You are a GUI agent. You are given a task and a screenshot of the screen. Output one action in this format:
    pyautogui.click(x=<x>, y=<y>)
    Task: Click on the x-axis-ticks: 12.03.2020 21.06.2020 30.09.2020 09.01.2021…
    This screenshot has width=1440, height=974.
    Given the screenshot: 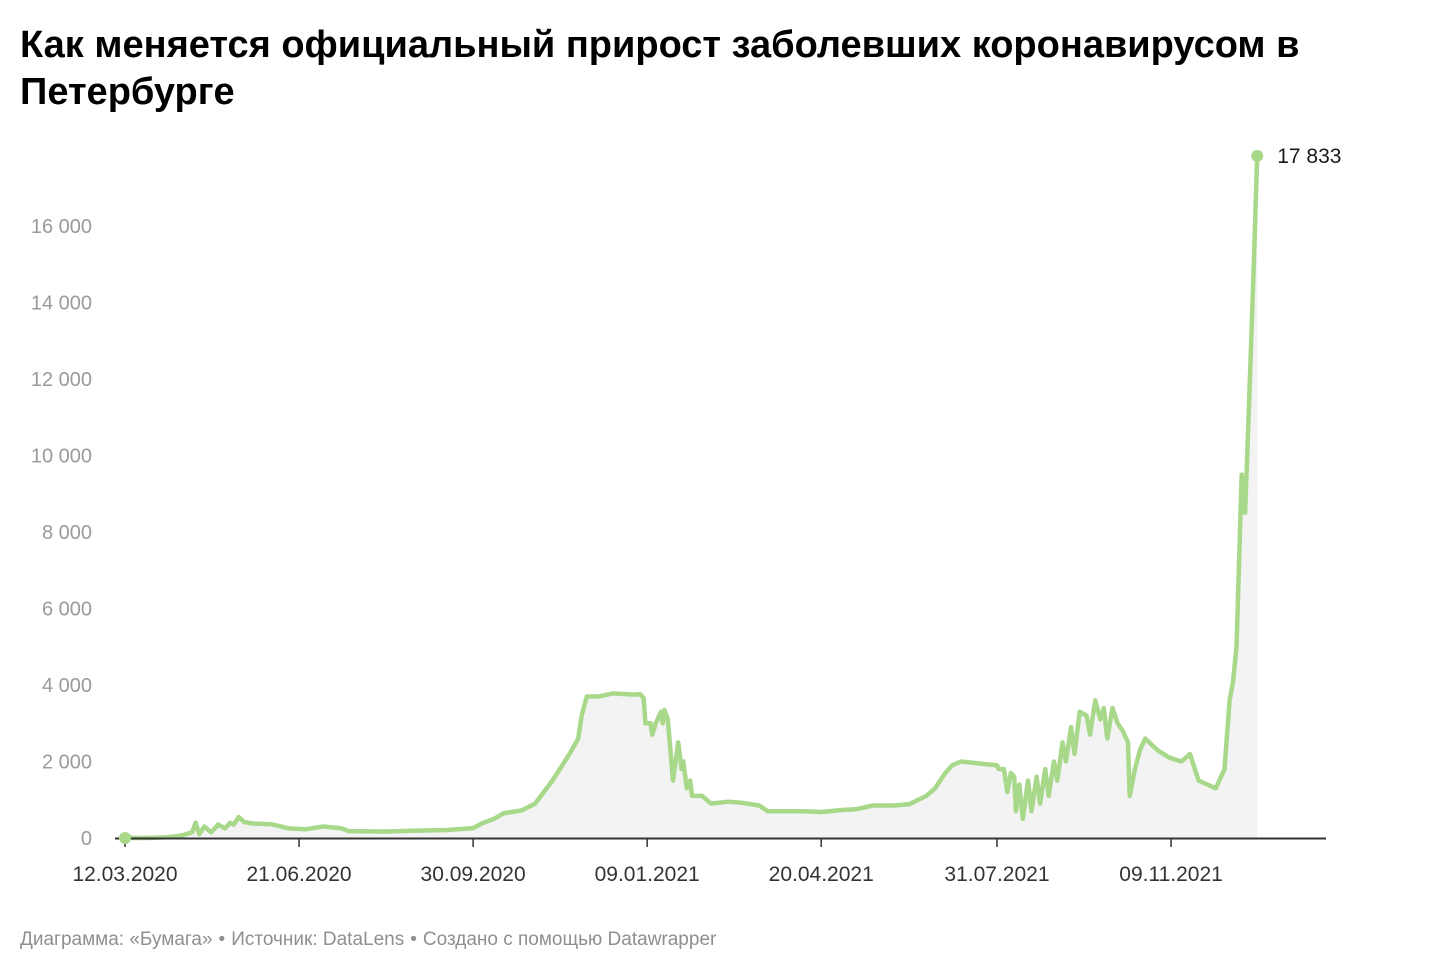 What is the action you would take?
    pyautogui.click(x=647, y=862)
    